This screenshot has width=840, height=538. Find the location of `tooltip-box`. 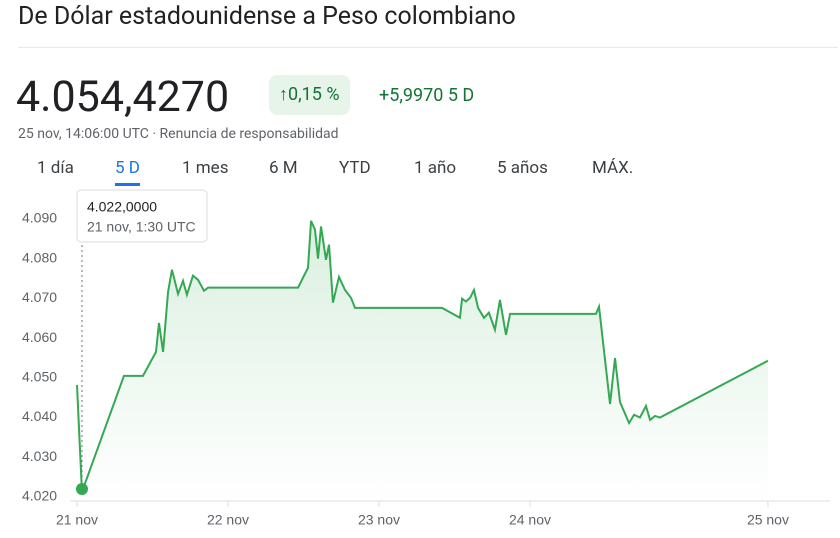

tooltip-box is located at coordinates (142, 216).